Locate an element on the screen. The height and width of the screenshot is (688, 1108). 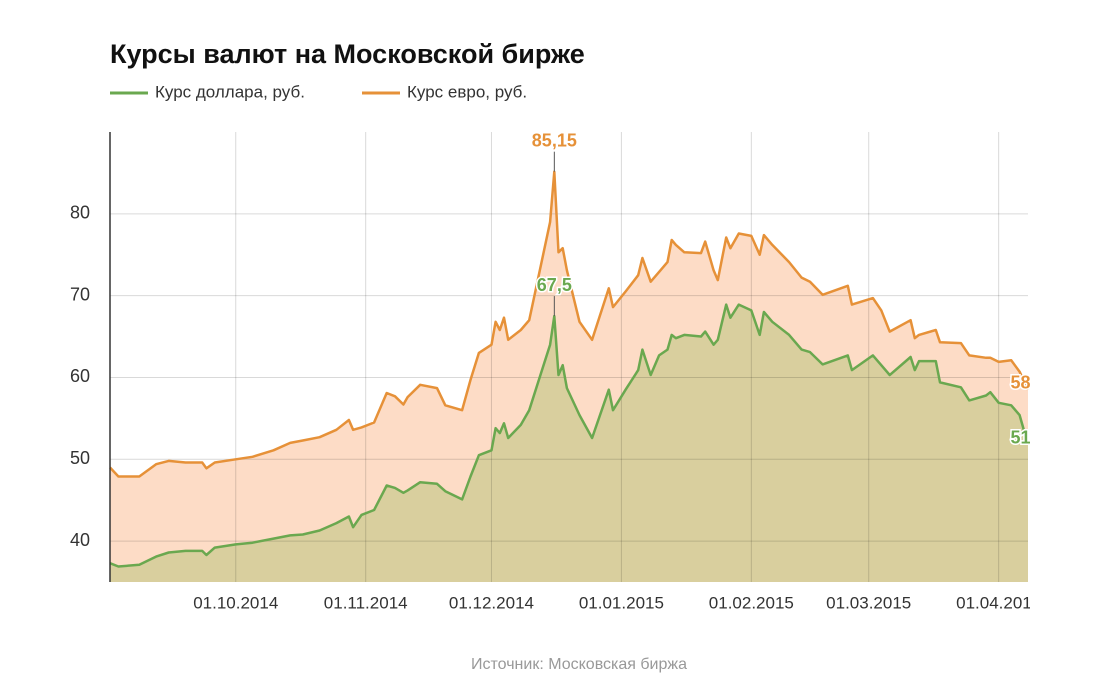
y-tick-label: 50 is located at coordinates (80, 458).